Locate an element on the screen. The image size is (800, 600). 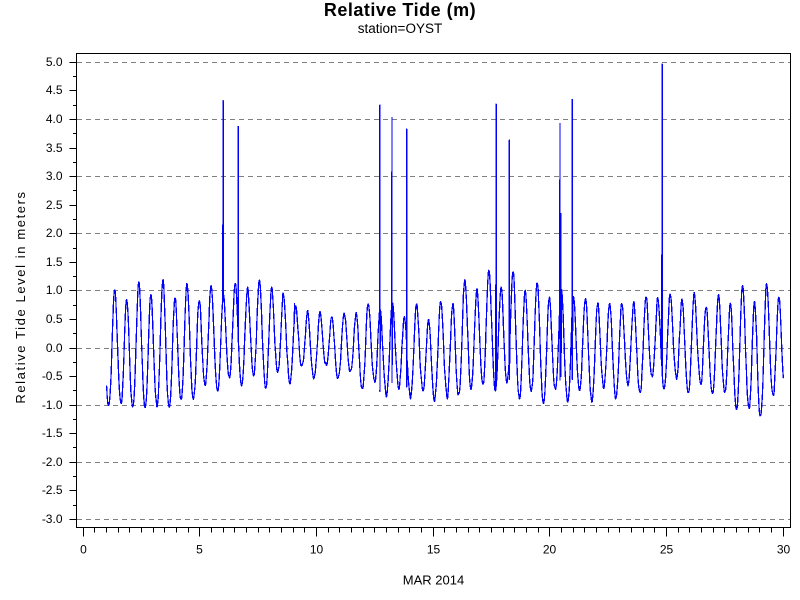
svg-text: 1.5 is located at coordinates (54, 262).